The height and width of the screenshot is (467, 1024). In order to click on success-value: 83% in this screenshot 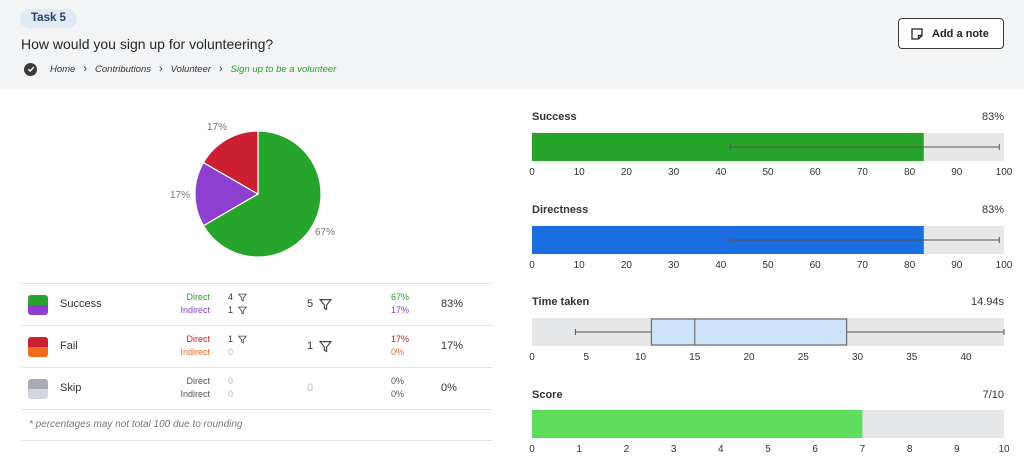, I will do `click(992, 117)`.